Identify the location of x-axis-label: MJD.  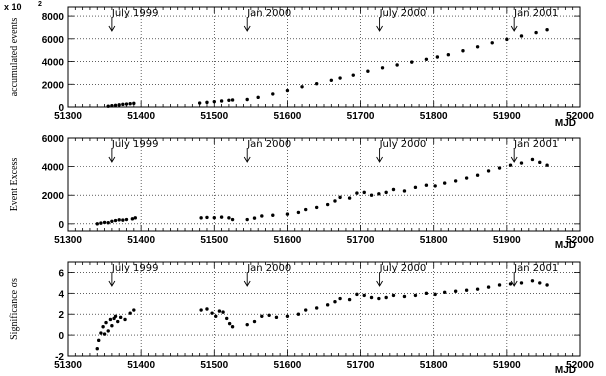
(565, 245).